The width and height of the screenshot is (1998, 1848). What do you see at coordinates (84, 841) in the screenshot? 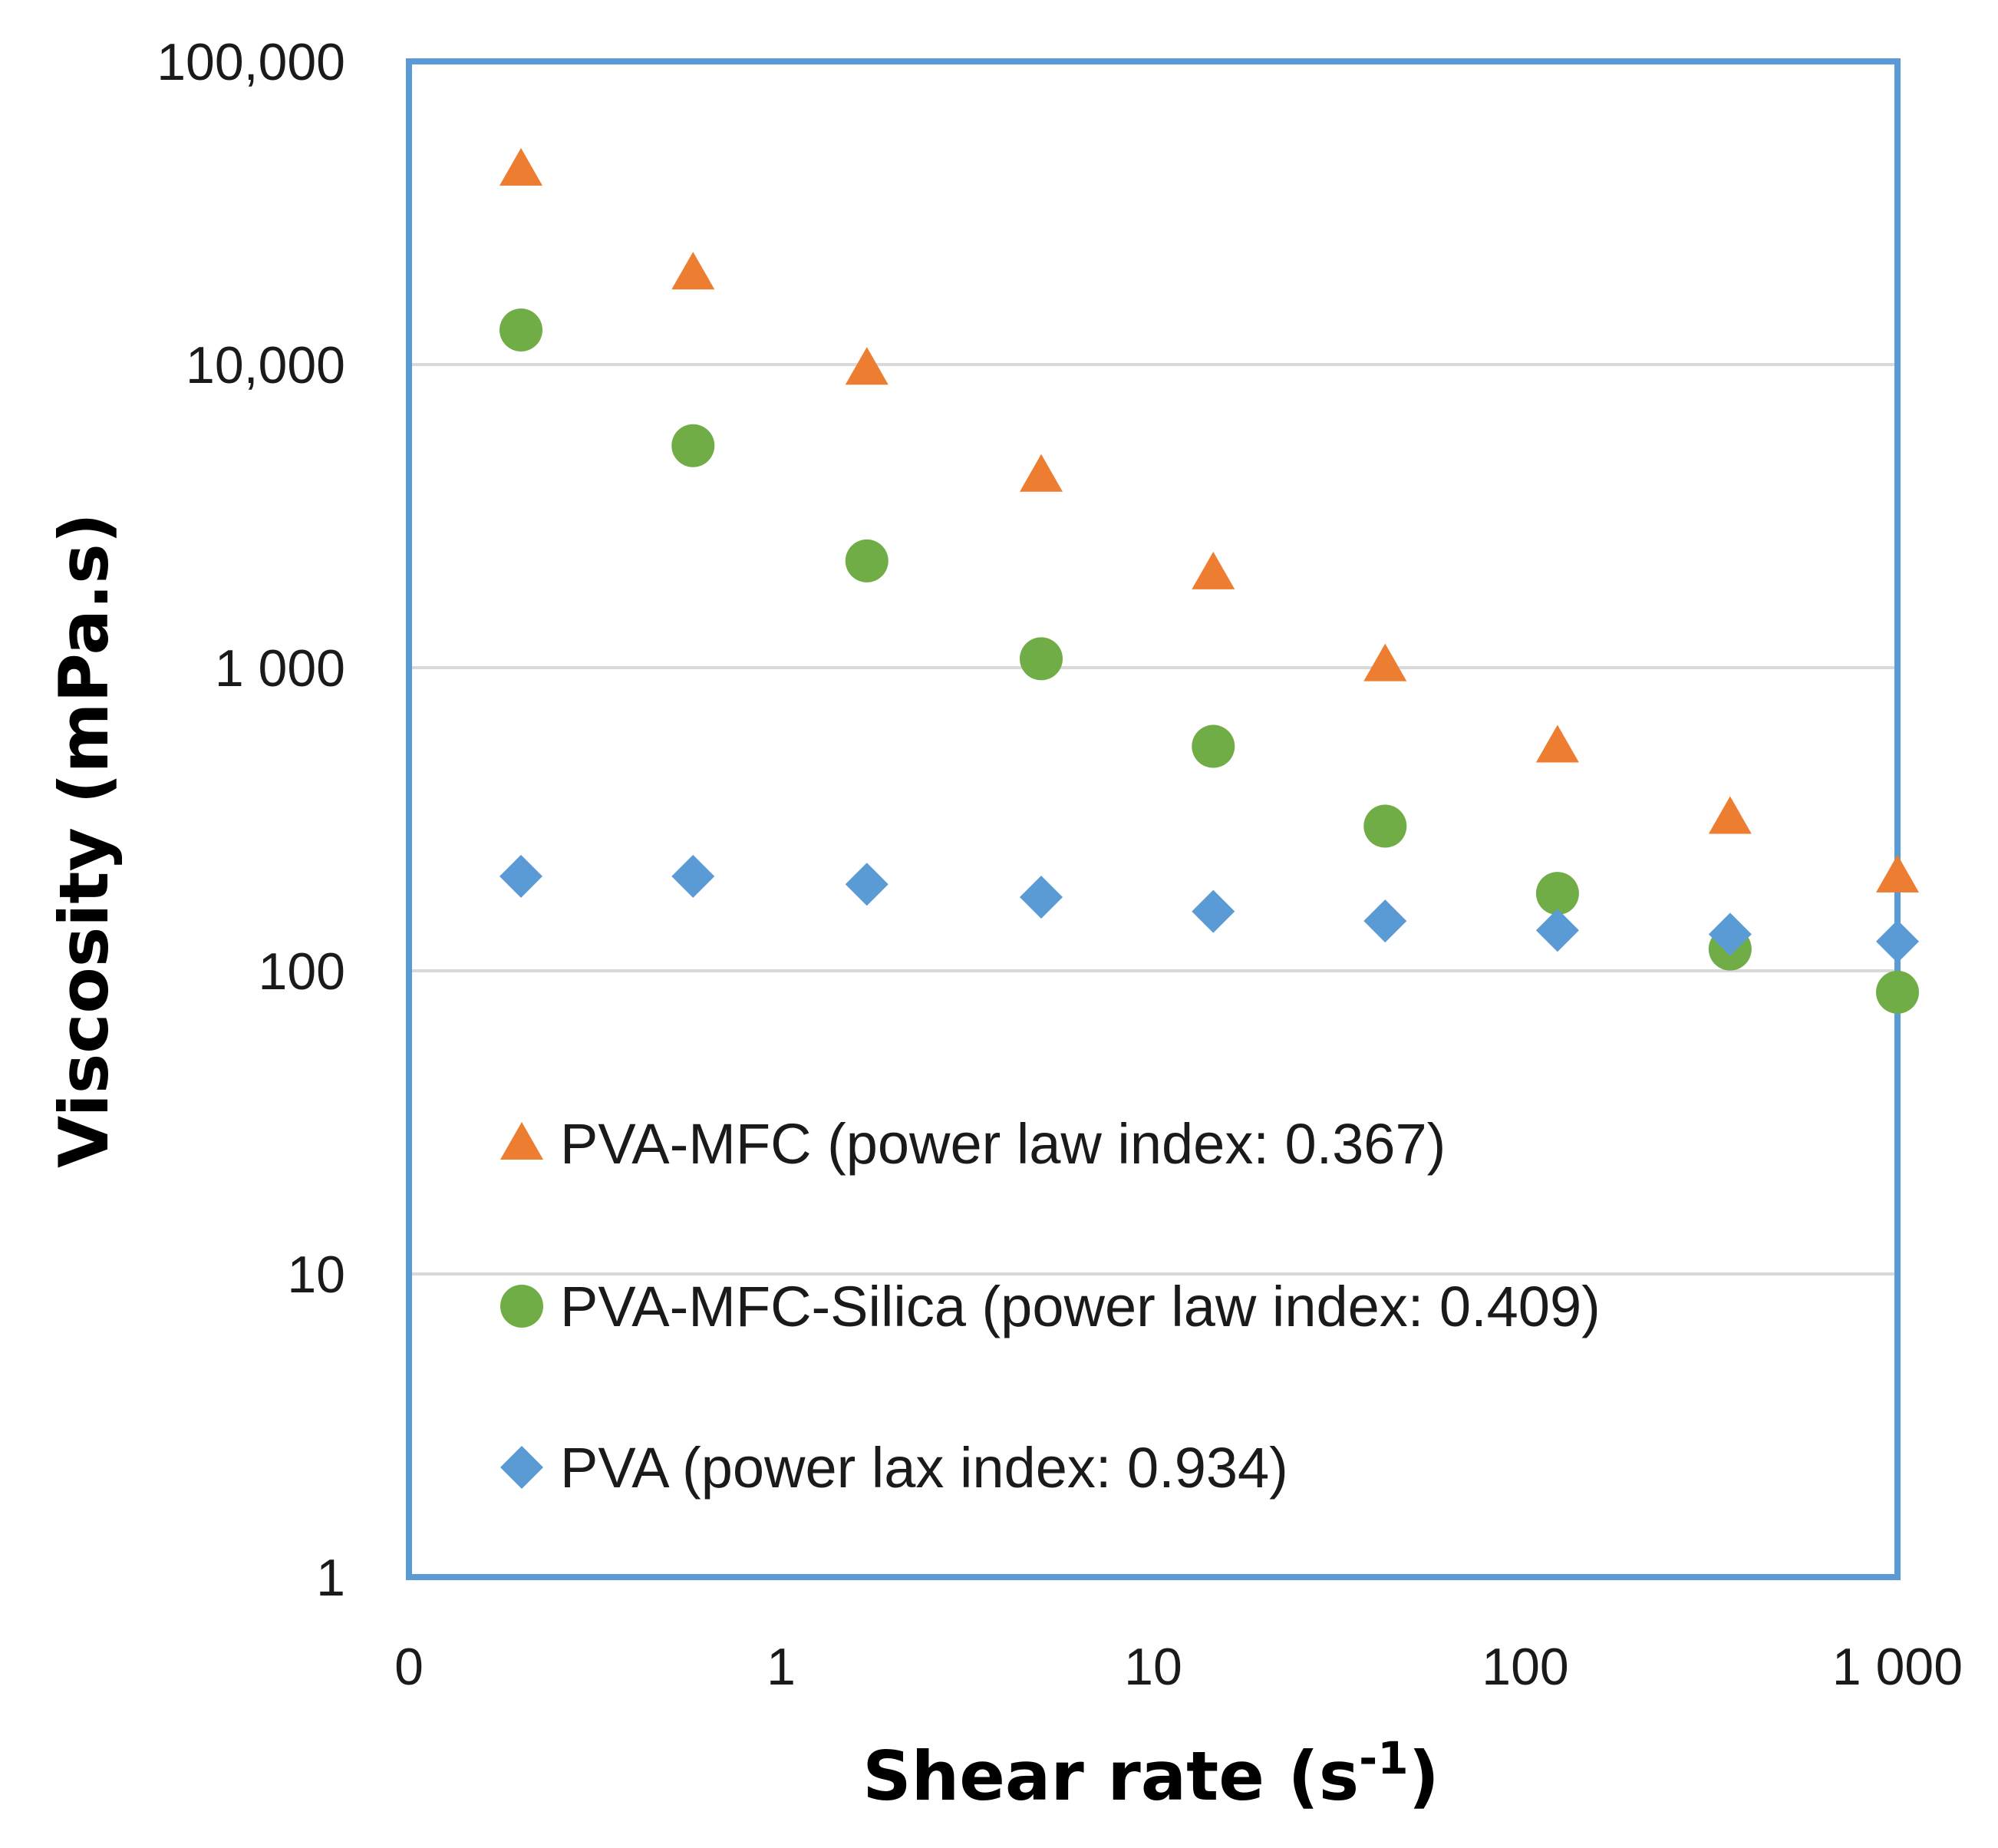
I see `y-axis-title: Viscosity (mPa.s)` at bounding box center [84, 841].